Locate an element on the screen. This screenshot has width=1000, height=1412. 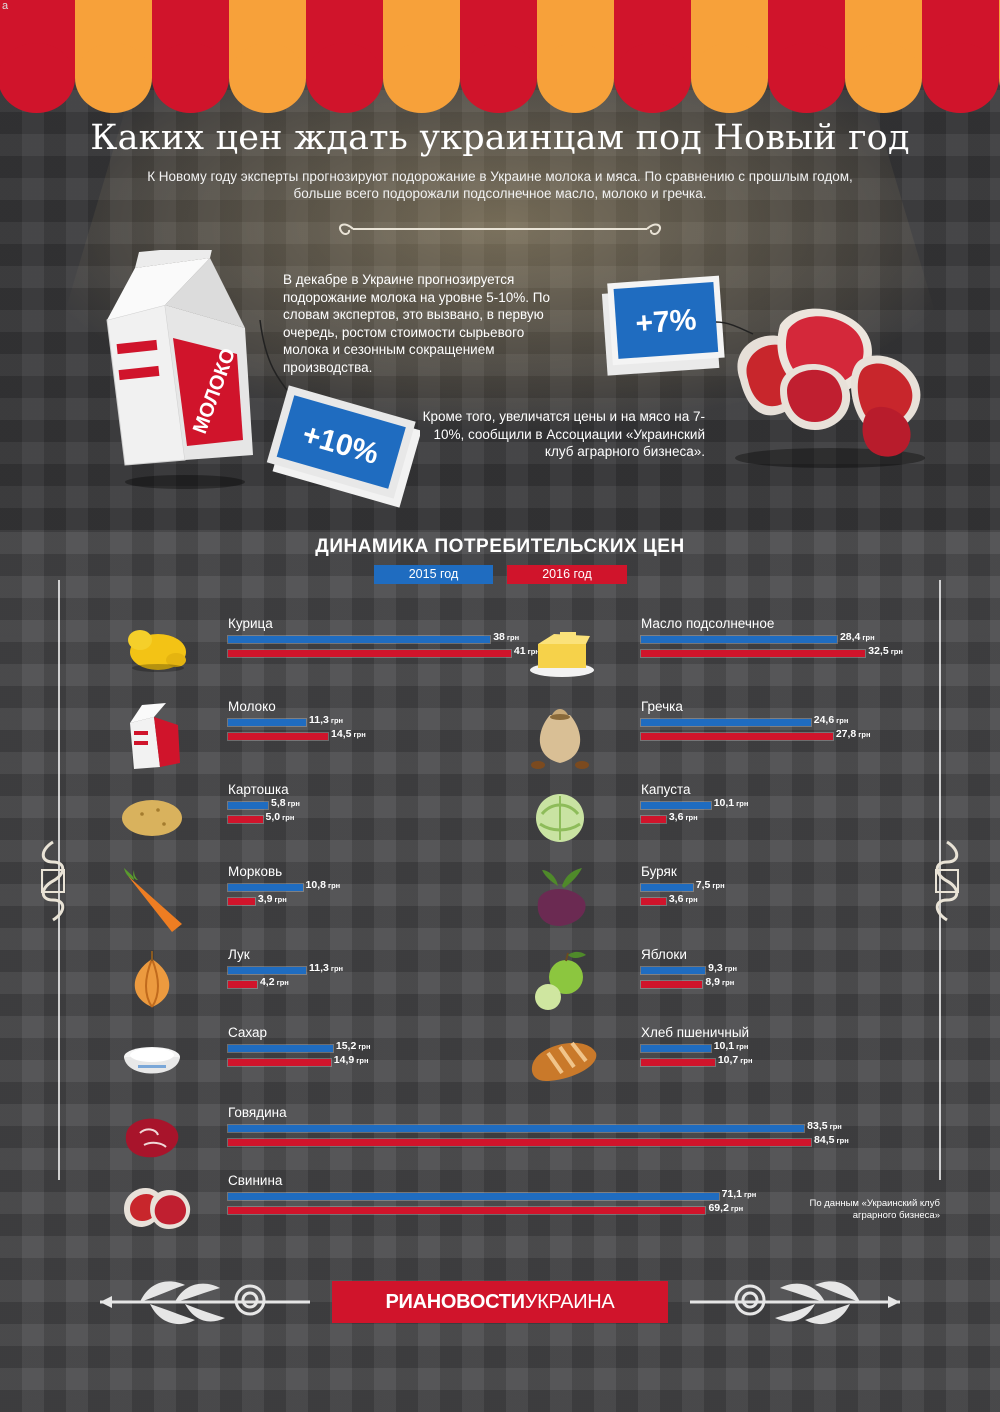
value-label-2015: 7,5 грн is located at coordinates (710, 885).